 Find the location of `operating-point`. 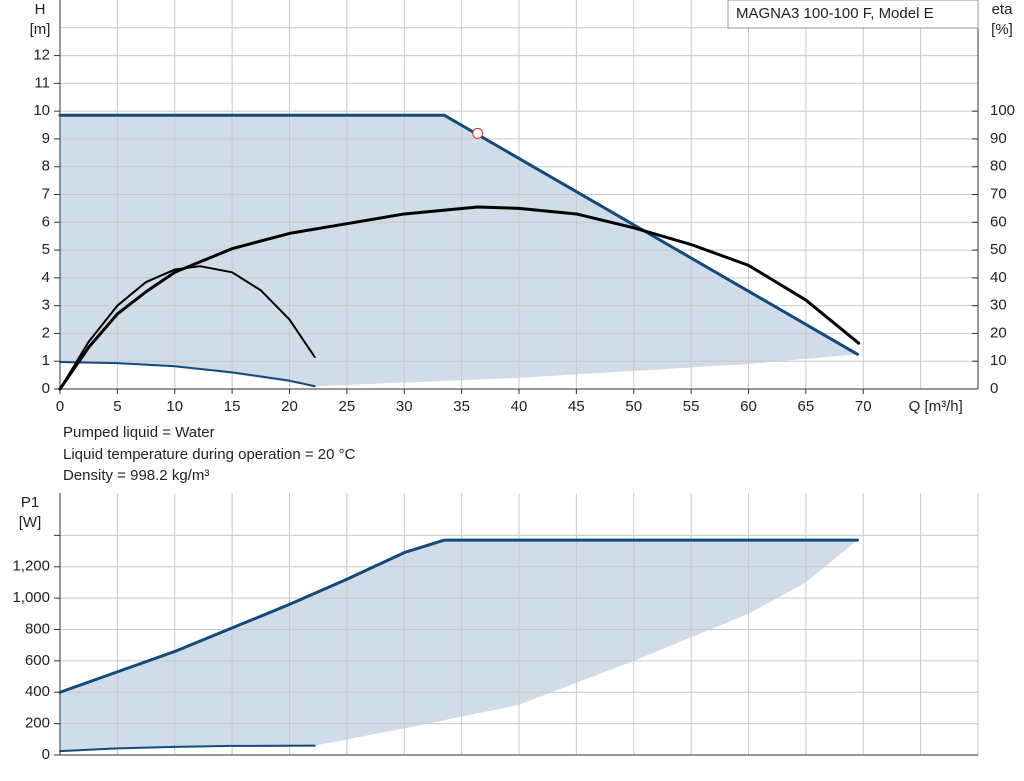

operating-point is located at coordinates (478, 133).